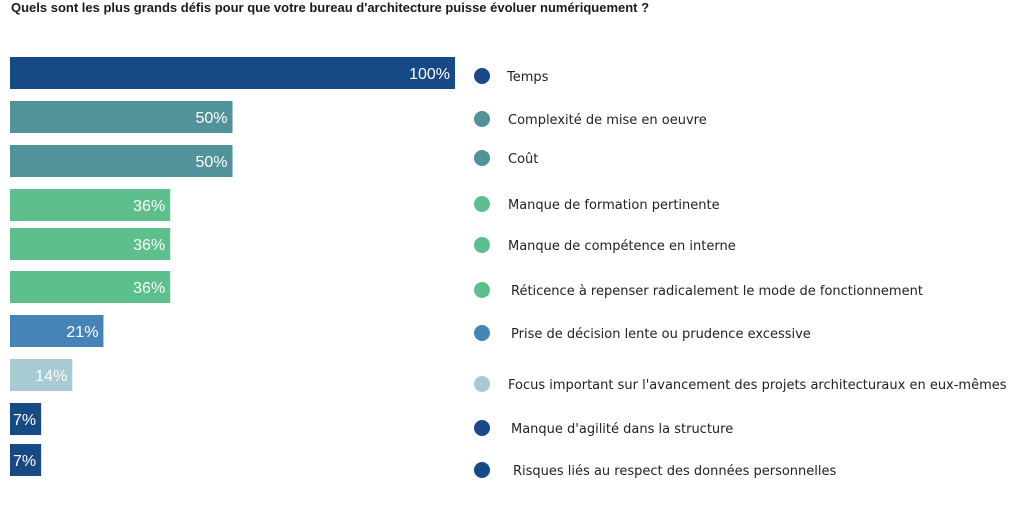 The width and height of the screenshot is (1024, 507). I want to click on legend-label-4: Manque de formation pertinente, so click(614, 205).